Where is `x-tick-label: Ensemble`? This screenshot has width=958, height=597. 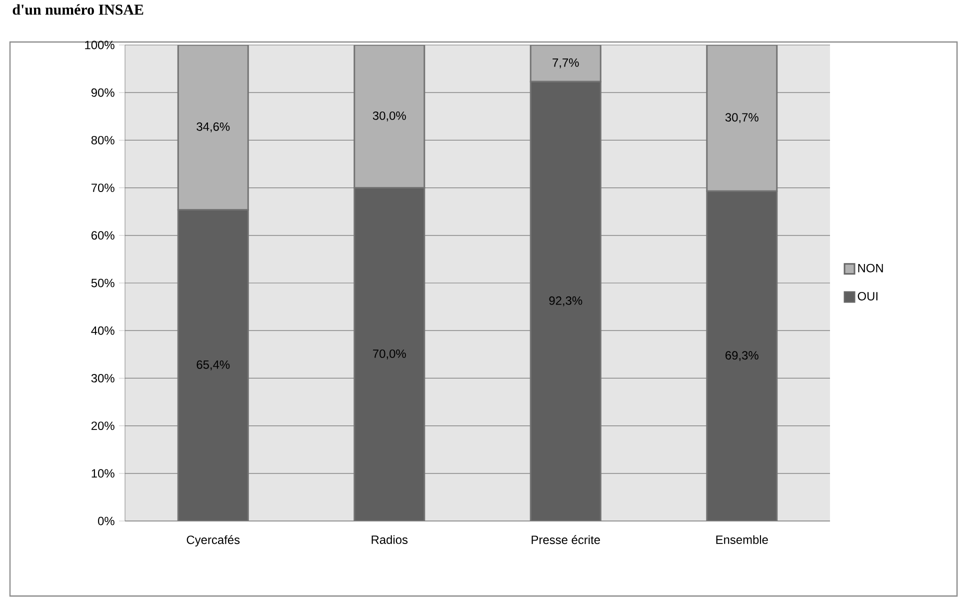
x-tick-label: Ensemble is located at coordinates (742, 539).